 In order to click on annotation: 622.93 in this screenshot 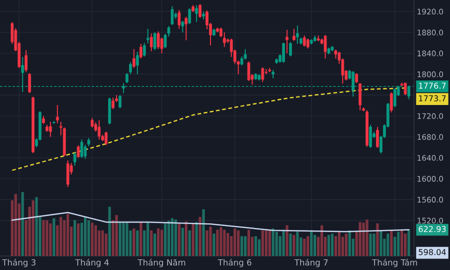, I will do `click(432, 229)`.